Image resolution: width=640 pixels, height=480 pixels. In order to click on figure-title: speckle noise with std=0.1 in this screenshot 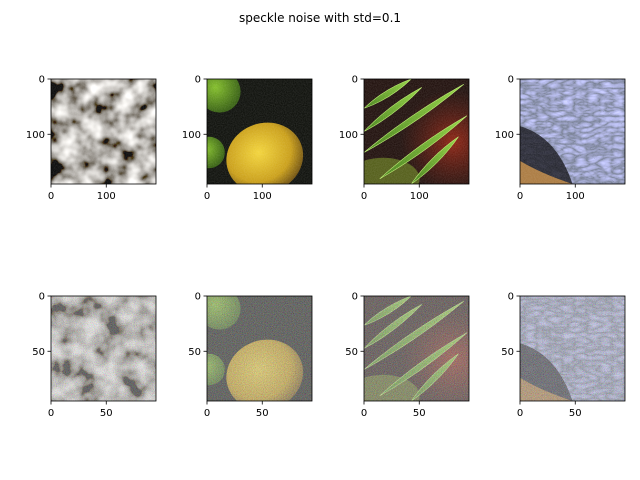, I will do `click(320, 18)`.